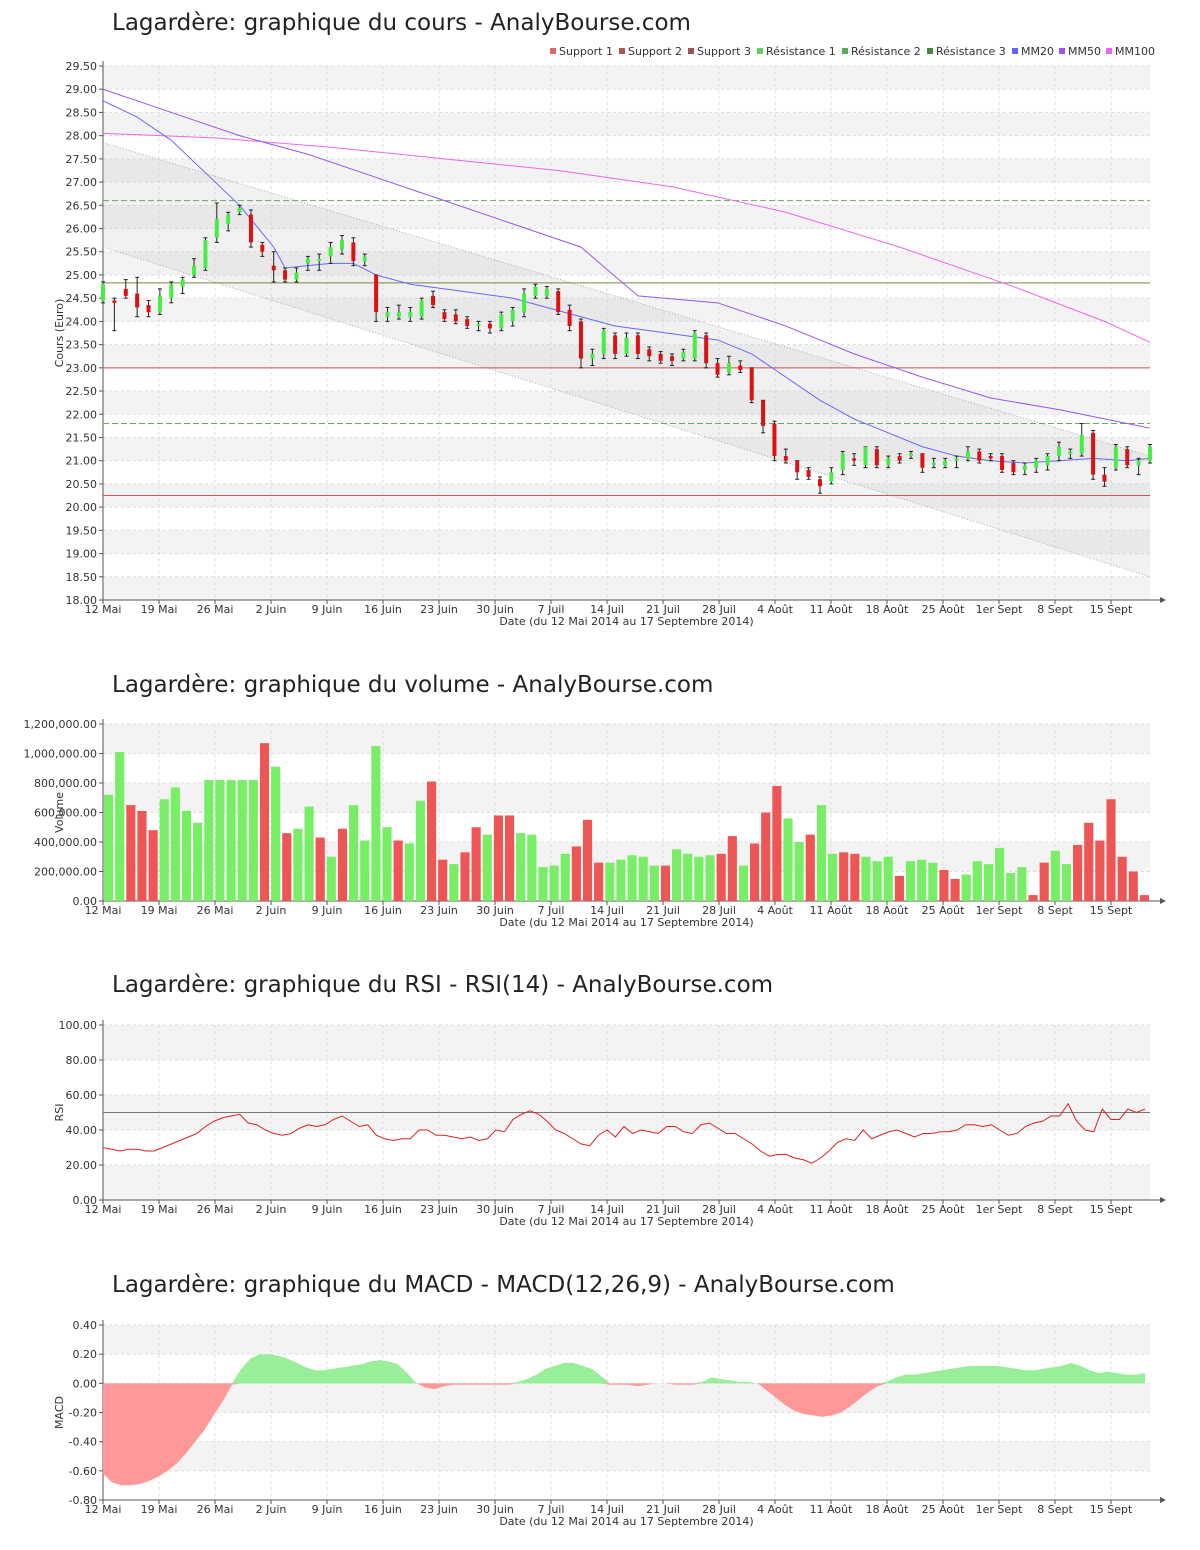  I want to click on price-xtick-label: 9 Juin, so click(327, 609).